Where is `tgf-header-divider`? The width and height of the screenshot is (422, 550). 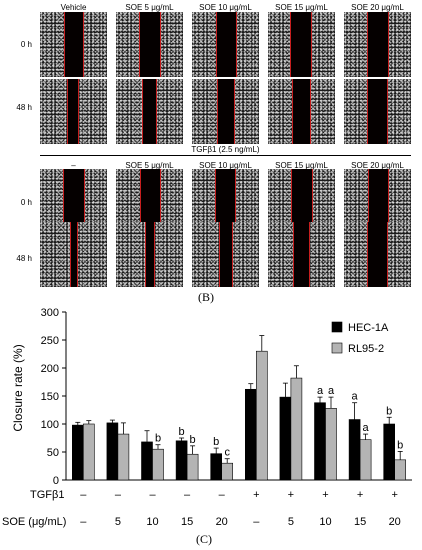
tgf-header-divider is located at coordinates (225, 155).